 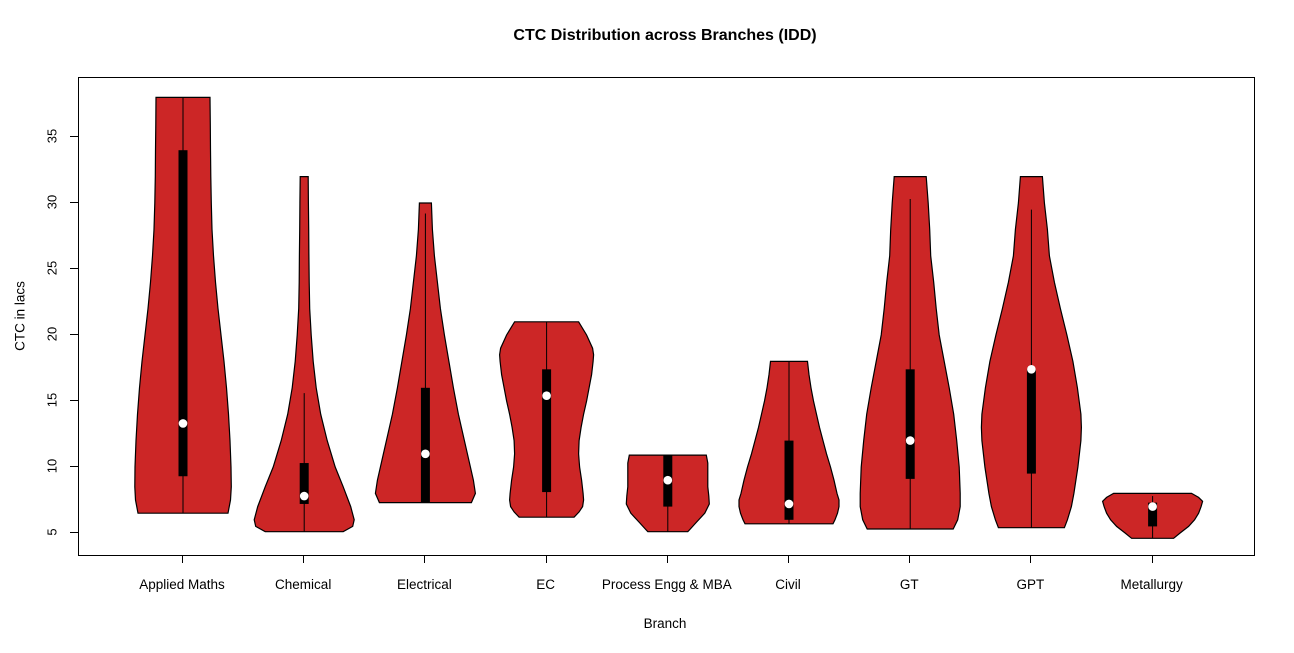 I want to click on x-axis-tick-label: GPT, so click(x=1030, y=584).